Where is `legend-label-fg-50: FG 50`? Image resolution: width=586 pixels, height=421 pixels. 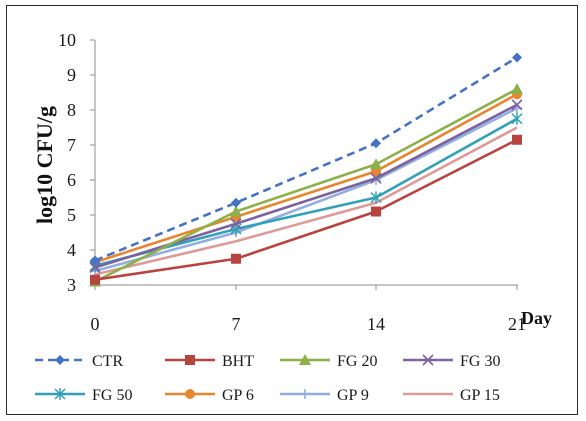
legend-label-fg-50: FG 50 is located at coordinates (112, 395).